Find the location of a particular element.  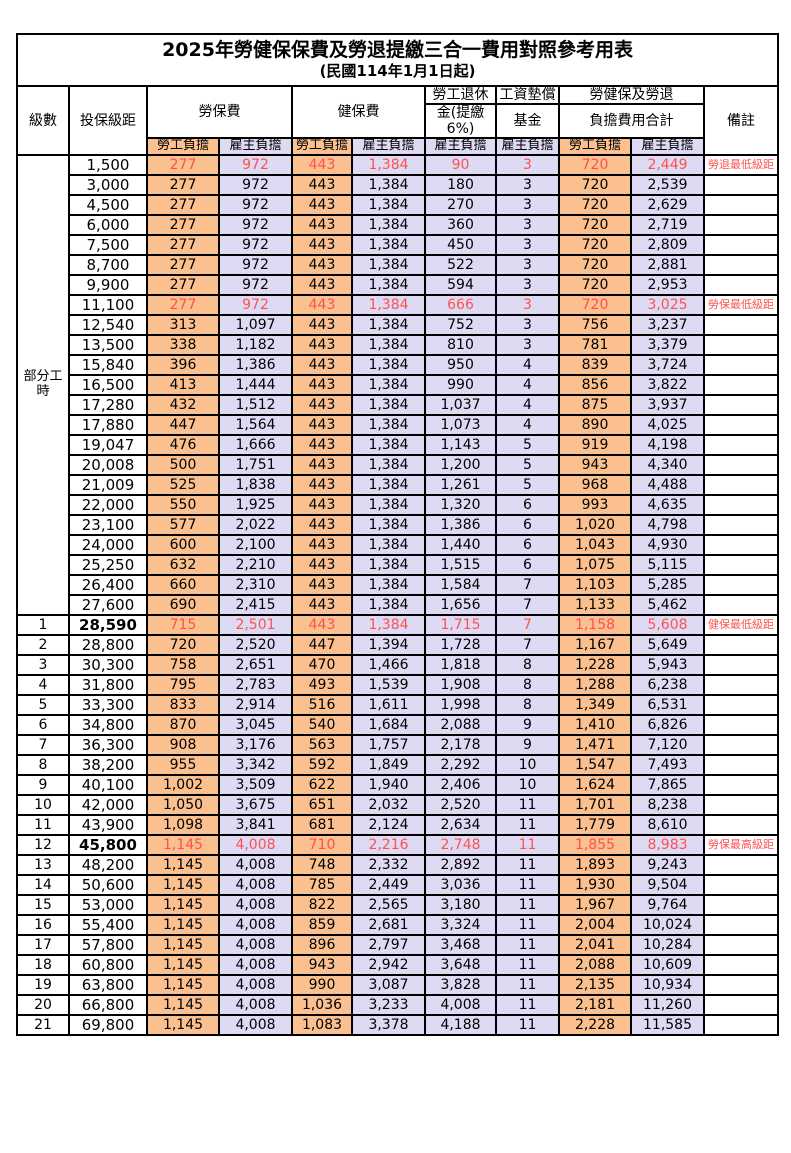

level-cell: 17 is located at coordinates (43, 945).